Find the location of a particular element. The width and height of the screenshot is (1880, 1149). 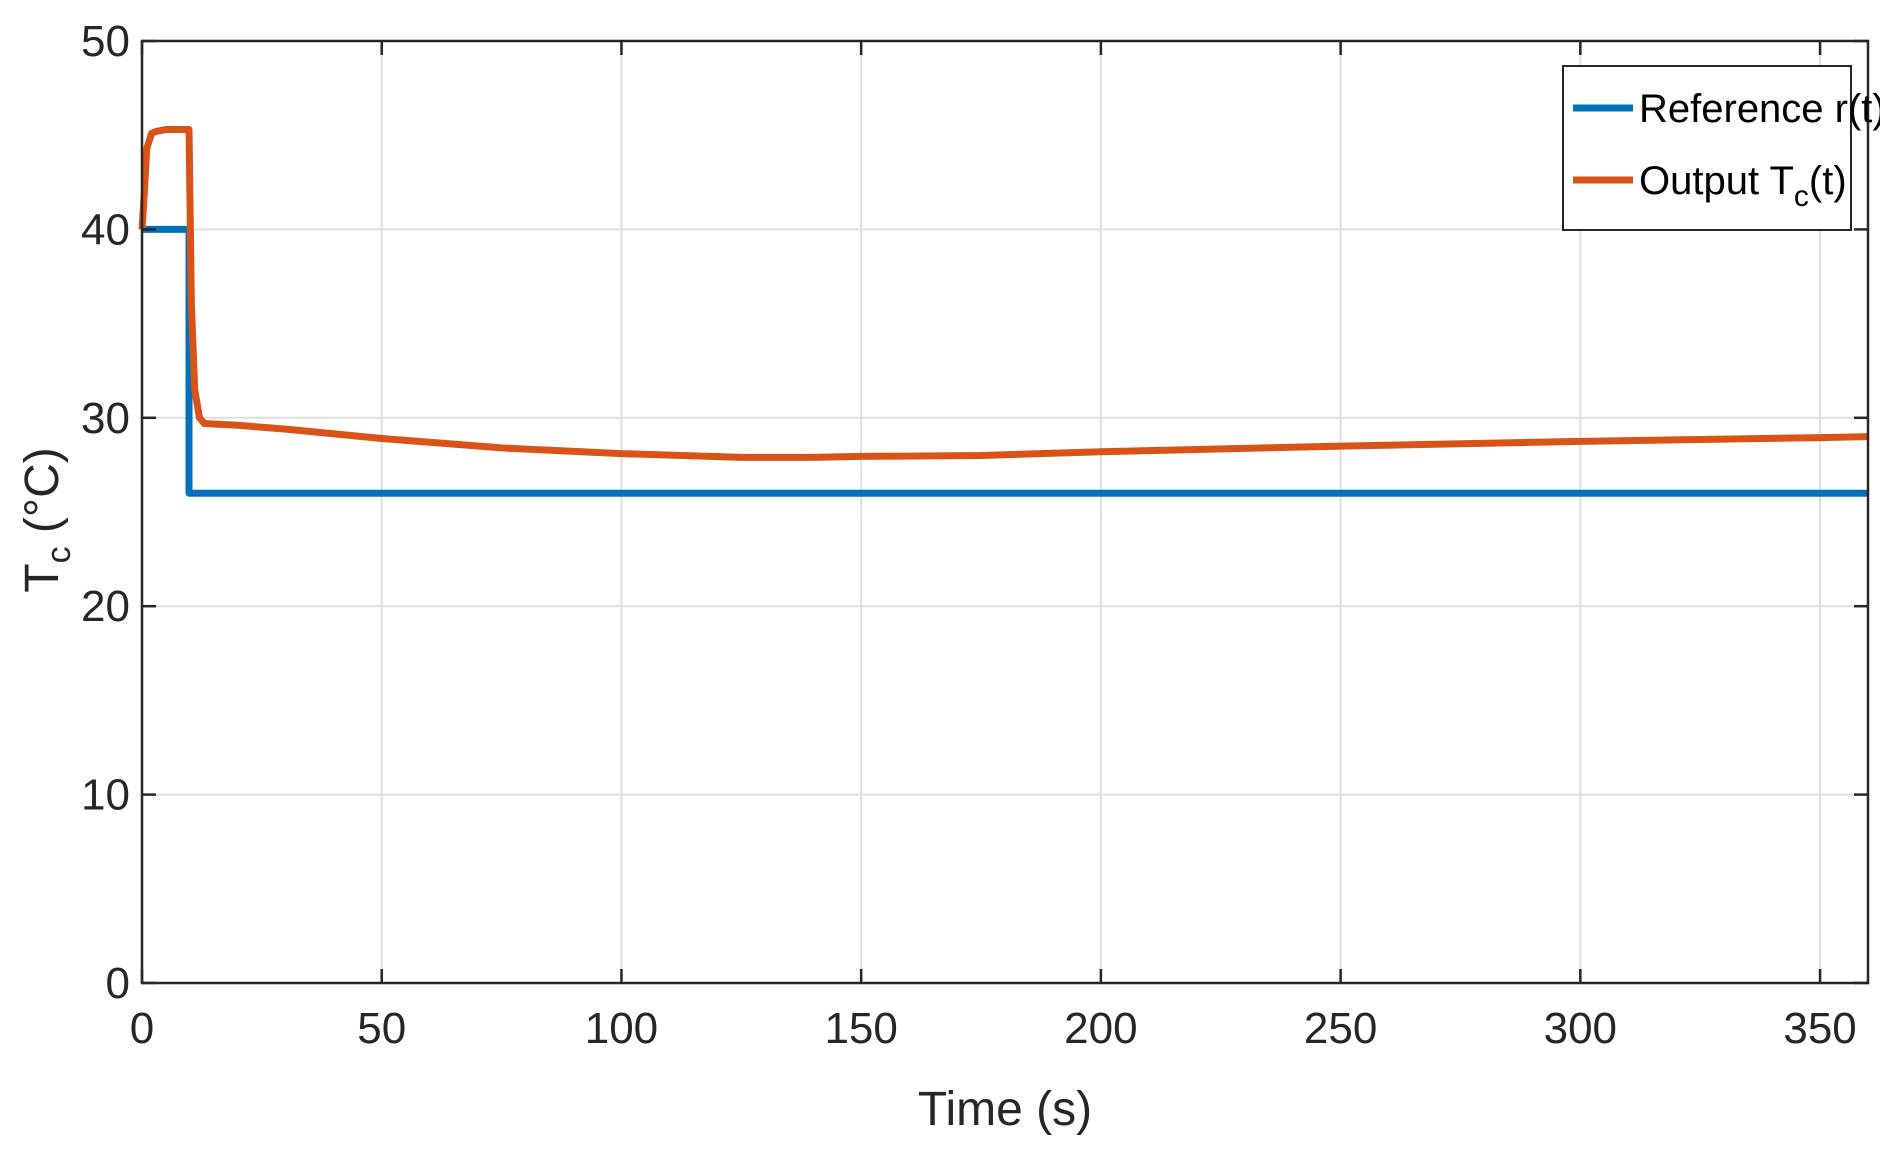

x-tick-label: 200 is located at coordinates (1100, 1028).